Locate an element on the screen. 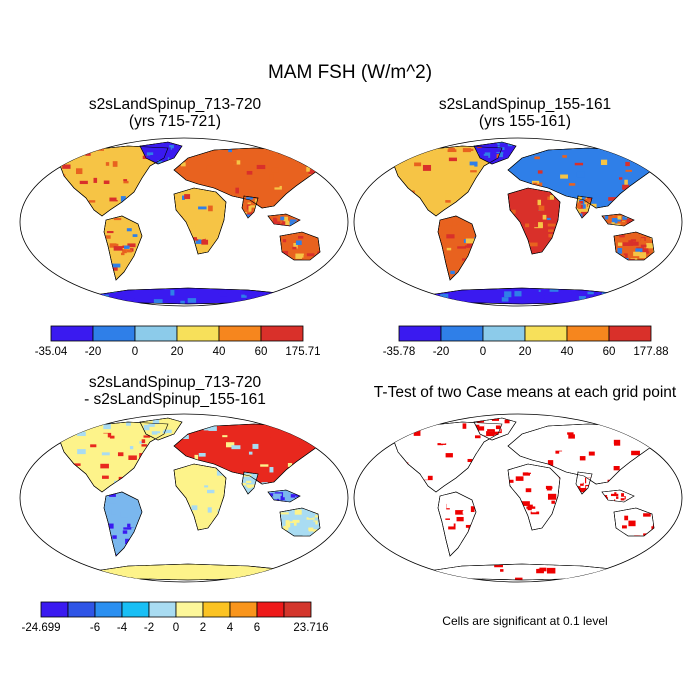 This screenshot has width=700, height=700. colorbar-label: 0 is located at coordinates (483, 352).